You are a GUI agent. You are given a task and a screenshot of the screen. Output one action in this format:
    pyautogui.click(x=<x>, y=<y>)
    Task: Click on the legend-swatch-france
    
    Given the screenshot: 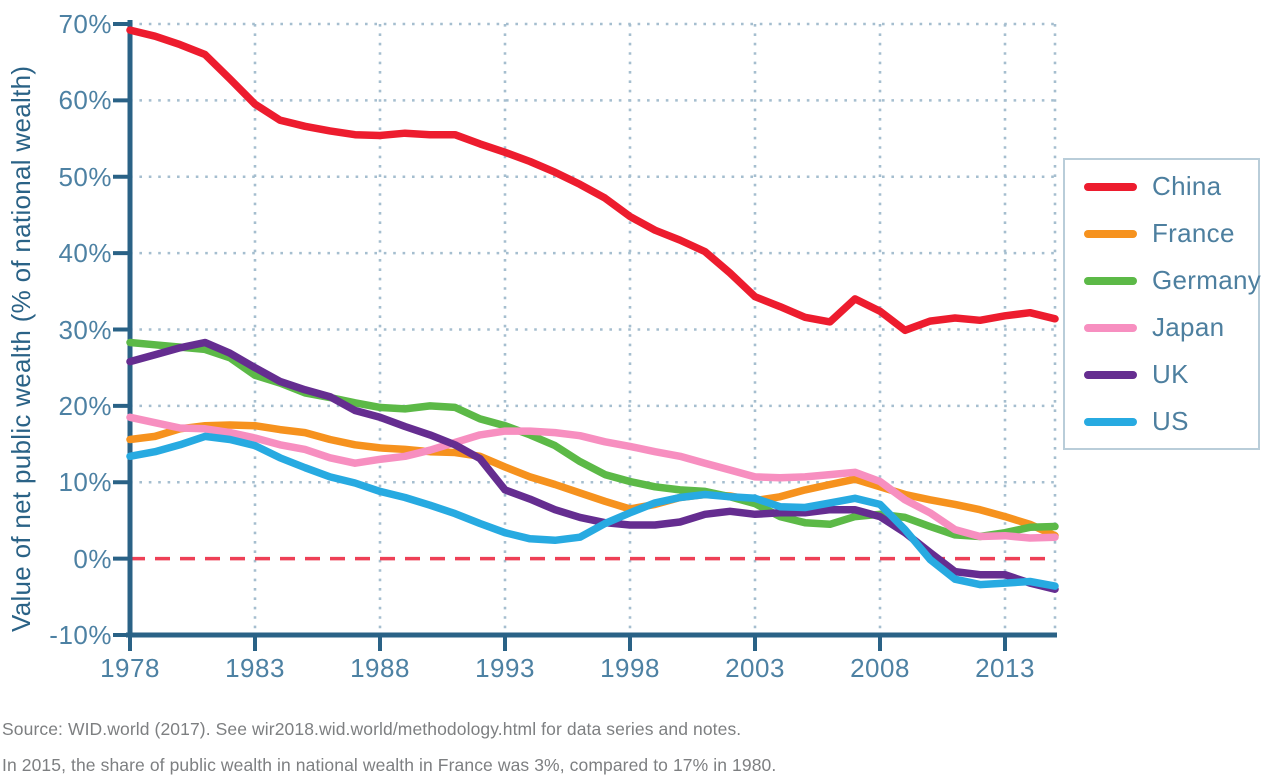 What is the action you would take?
    pyautogui.click(x=1110, y=233)
    